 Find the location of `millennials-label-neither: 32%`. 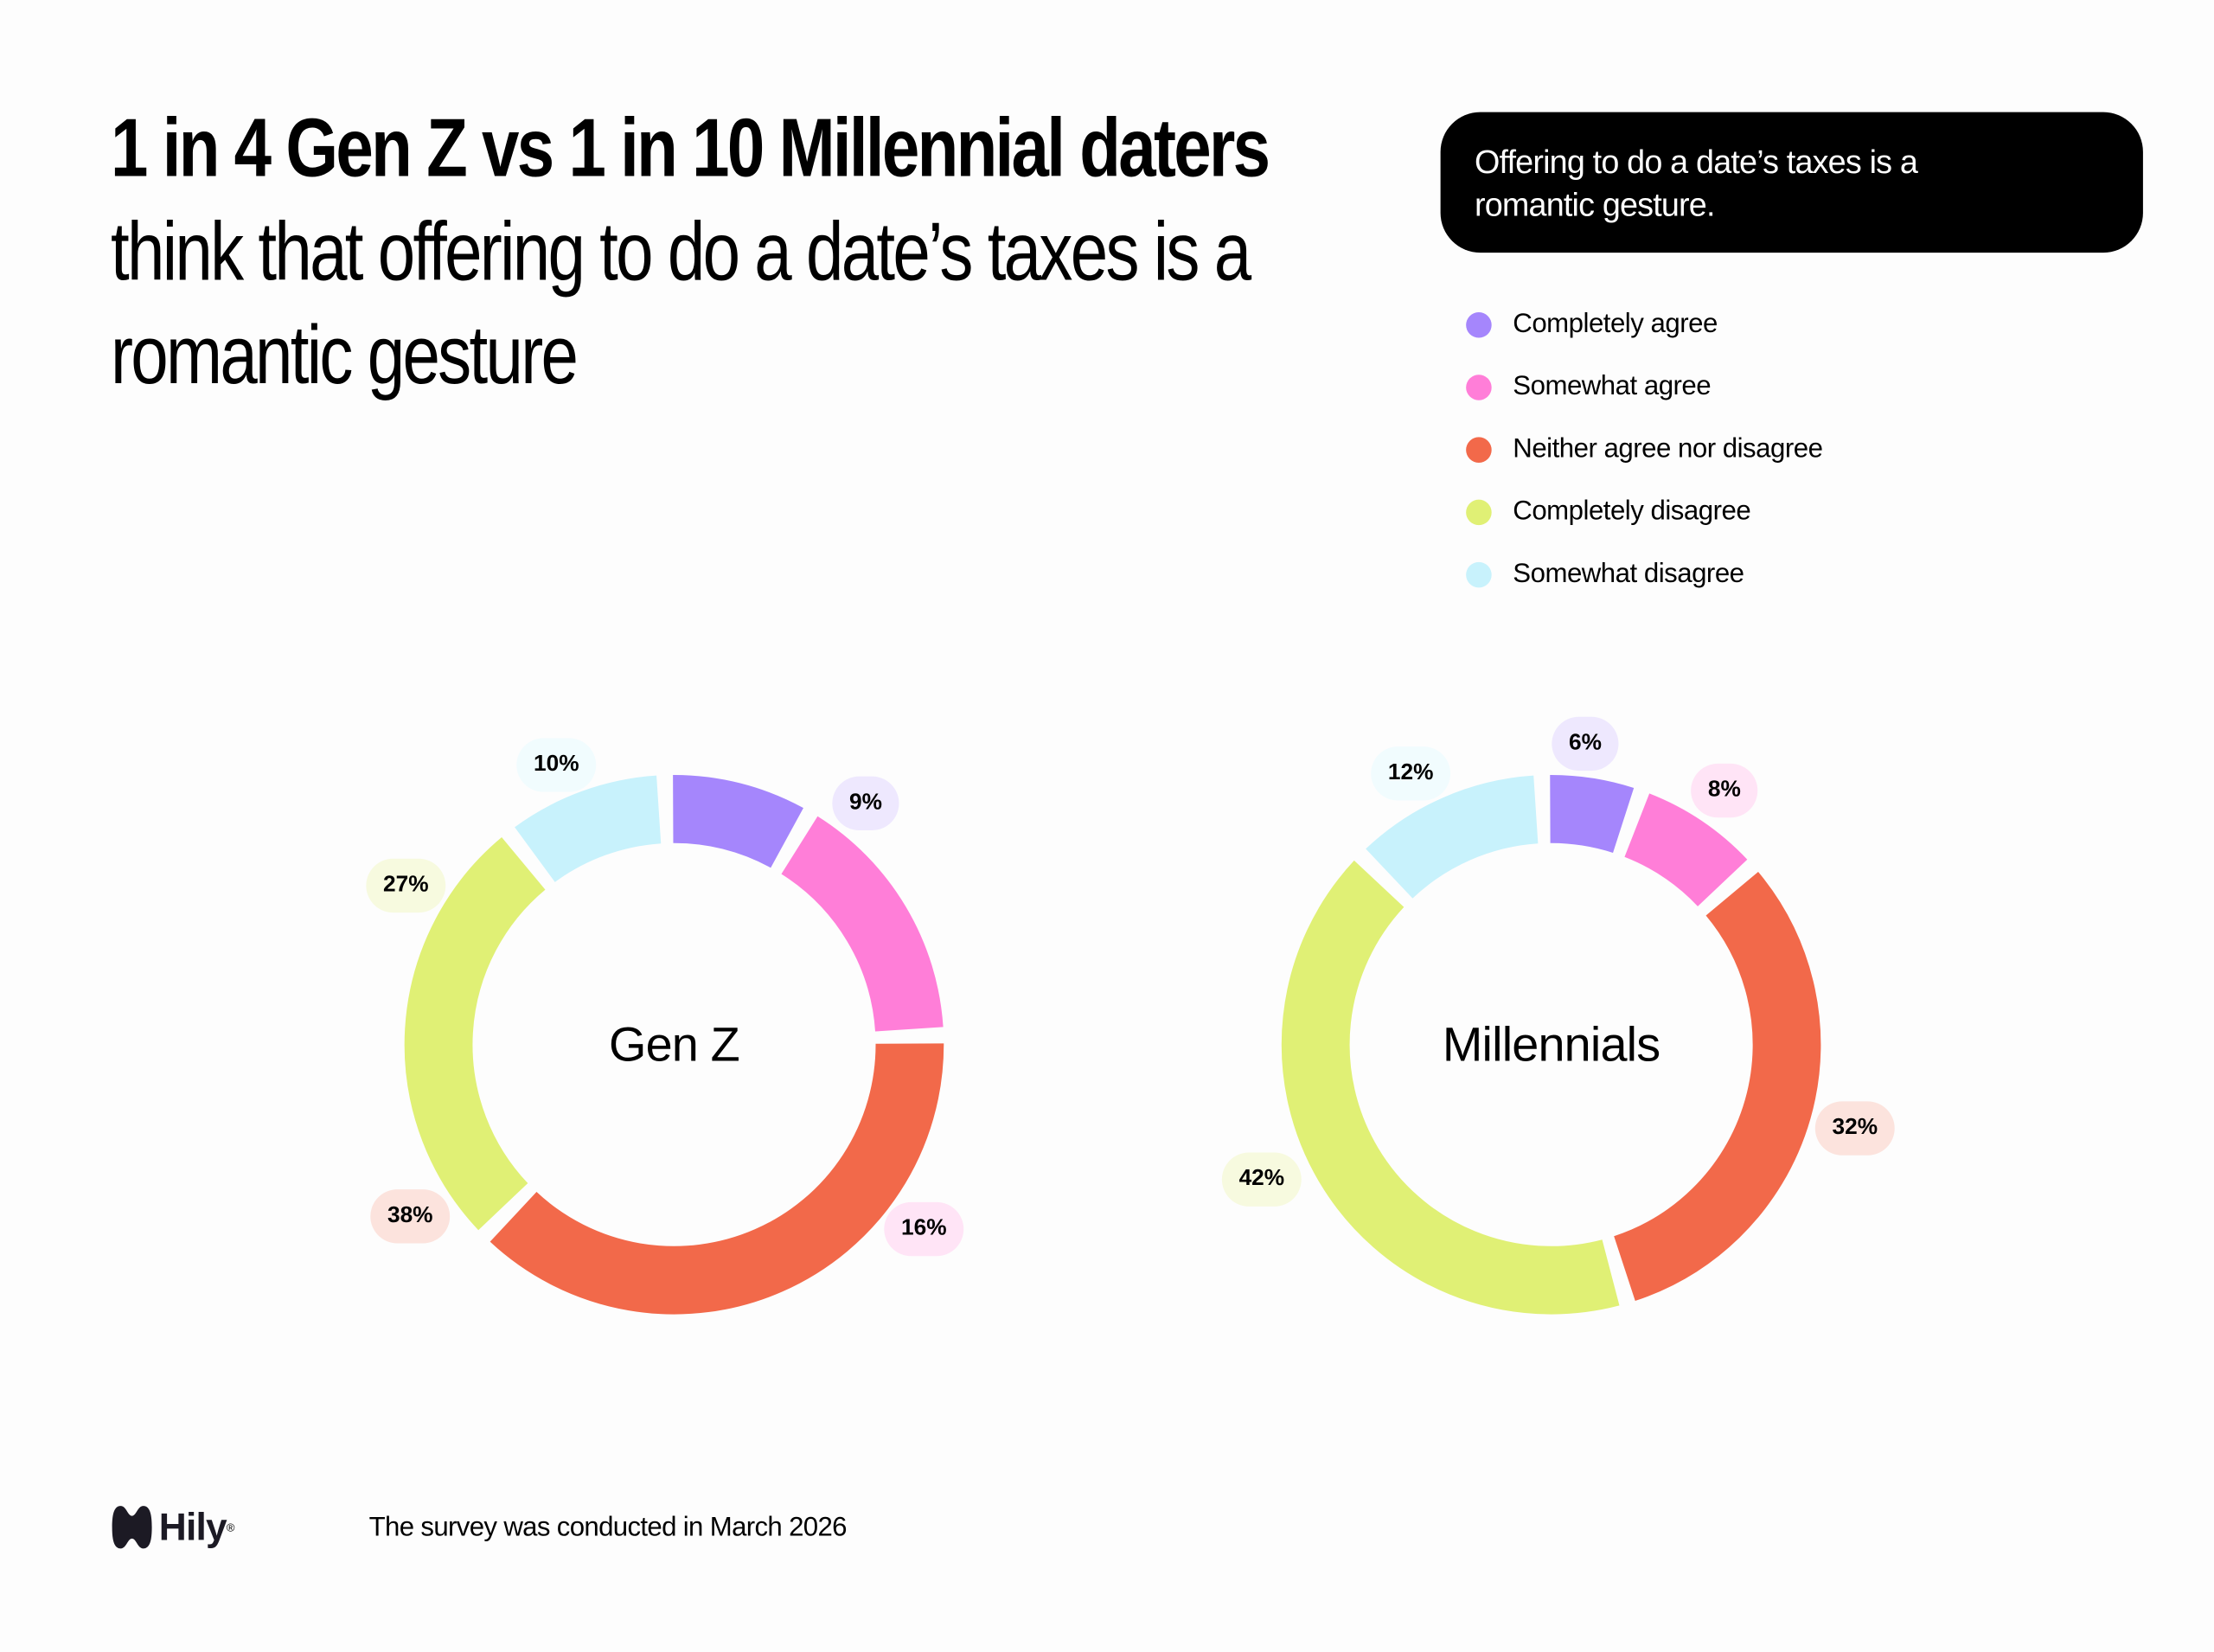

millennials-label-neither: 32% is located at coordinates (1854, 1128).